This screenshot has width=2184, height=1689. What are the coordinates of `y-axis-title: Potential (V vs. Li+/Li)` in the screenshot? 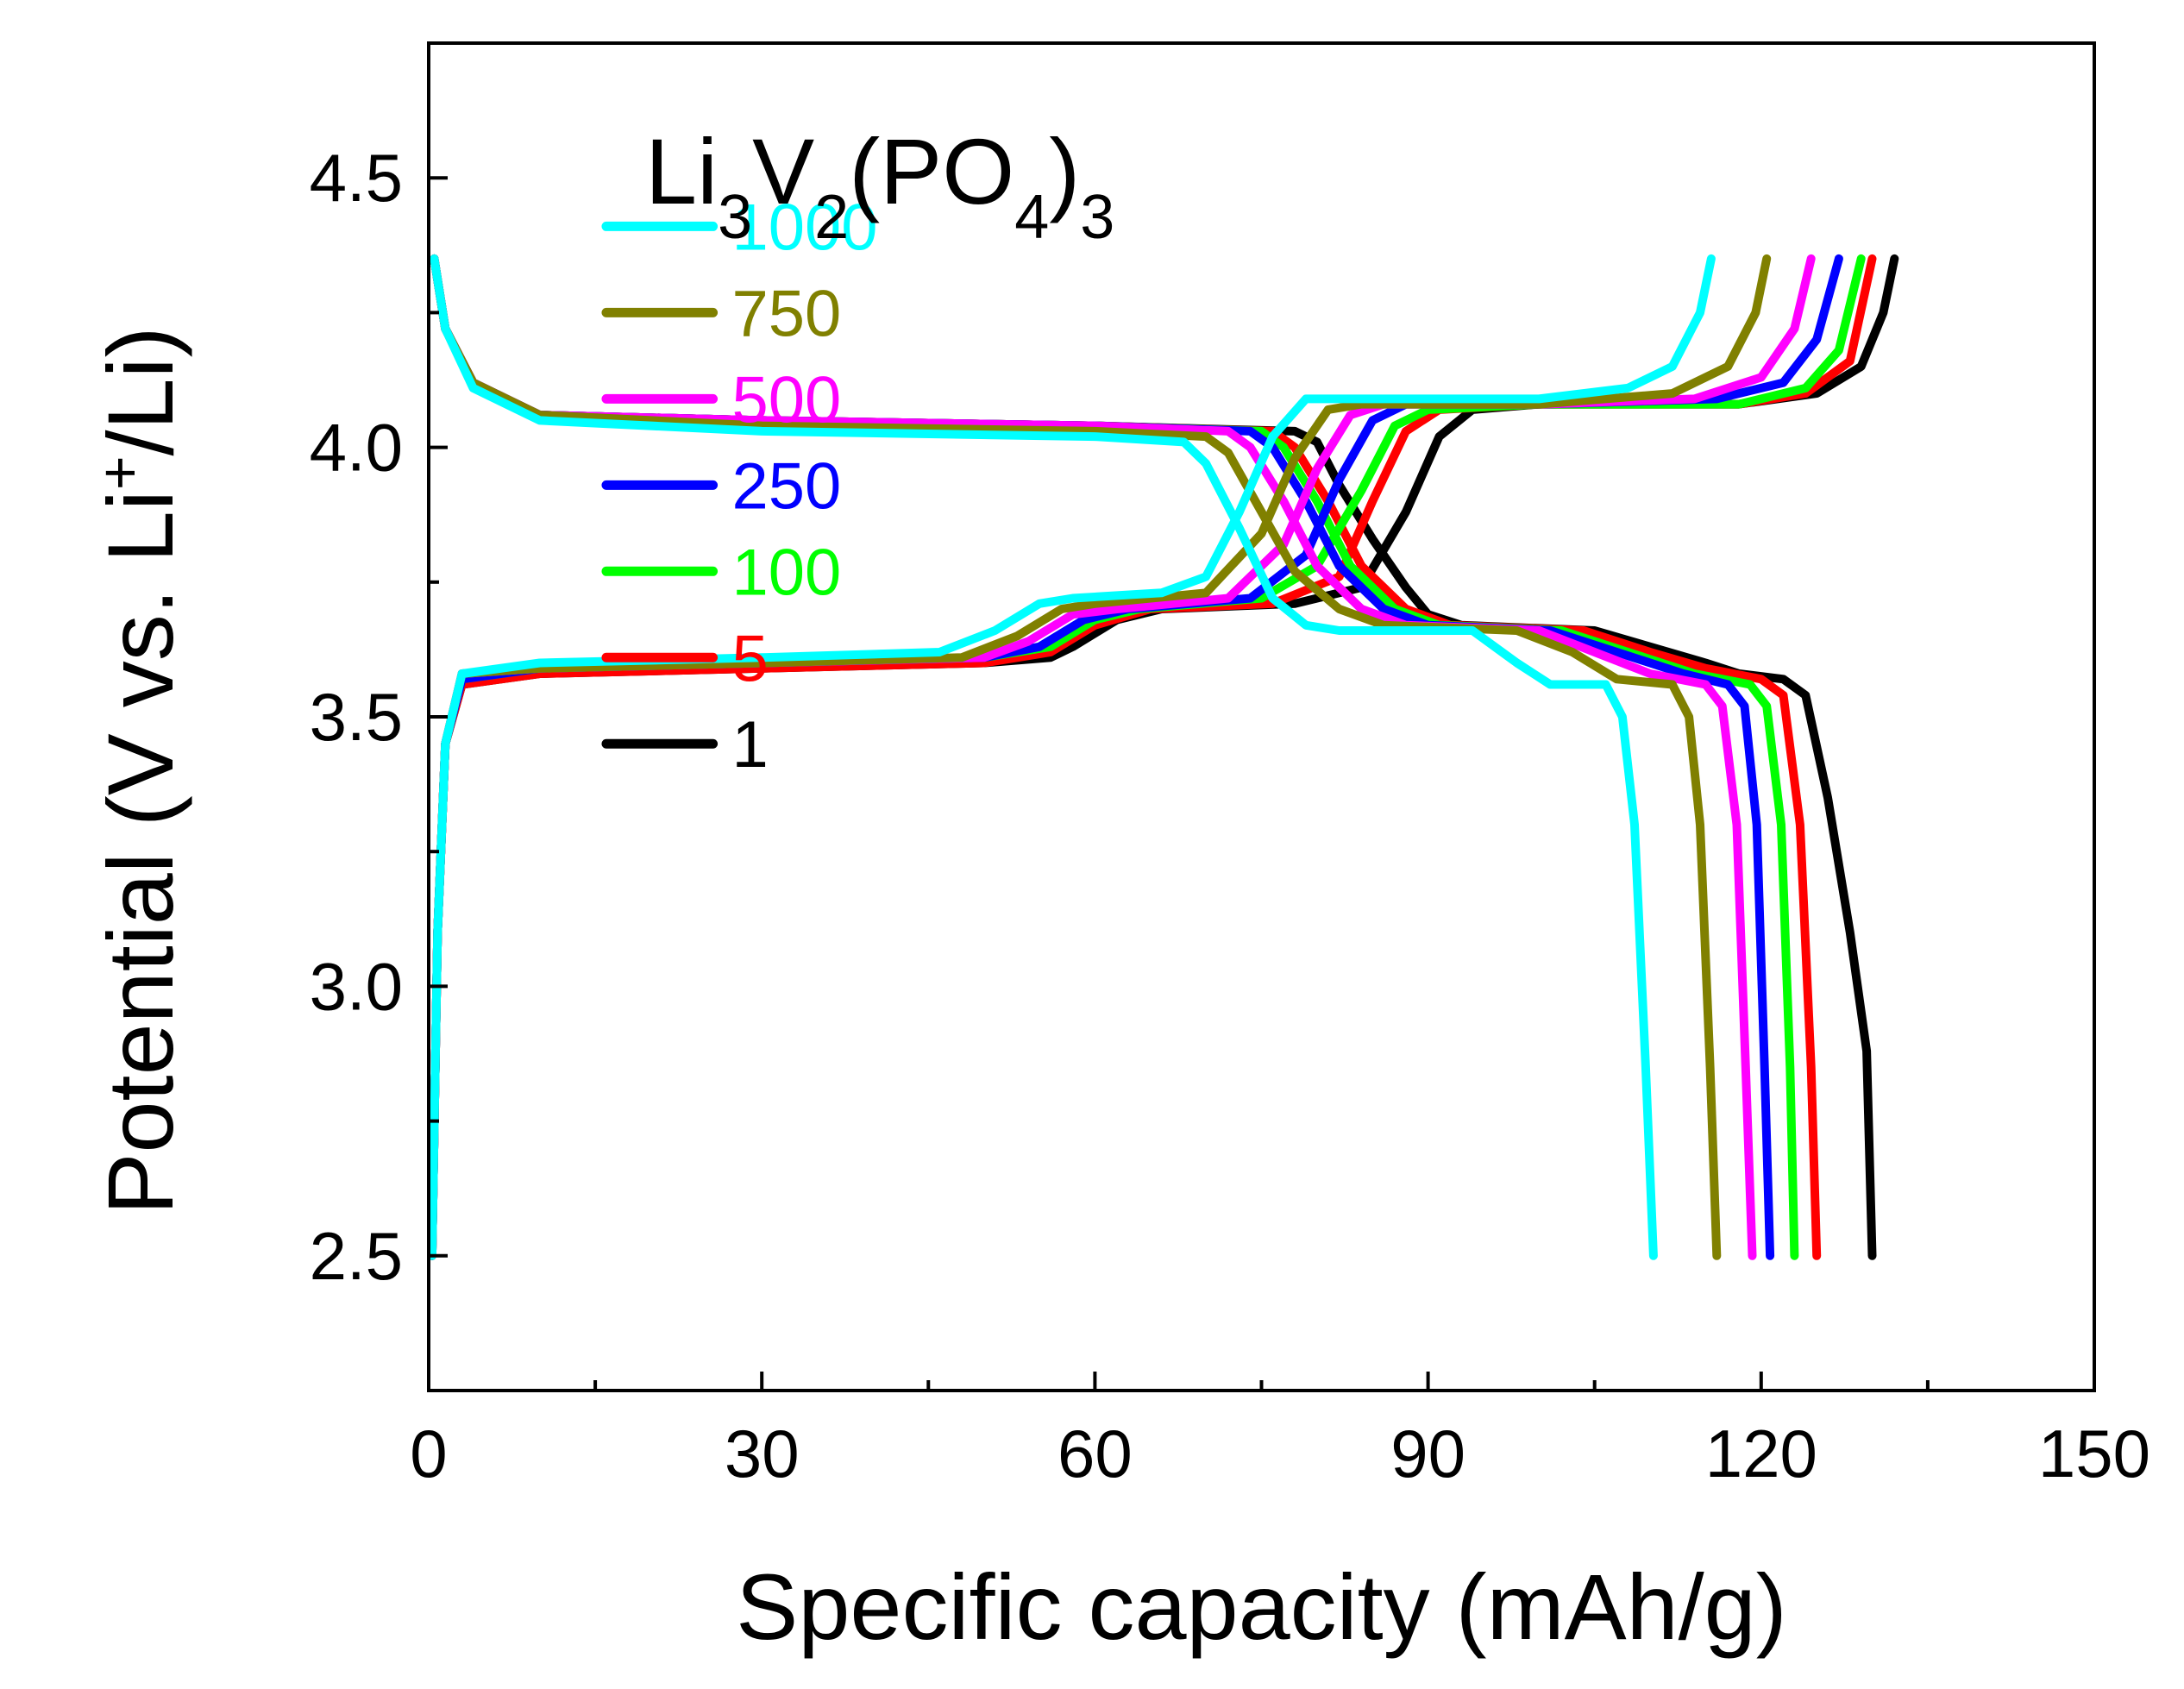 It's located at (139, 770).